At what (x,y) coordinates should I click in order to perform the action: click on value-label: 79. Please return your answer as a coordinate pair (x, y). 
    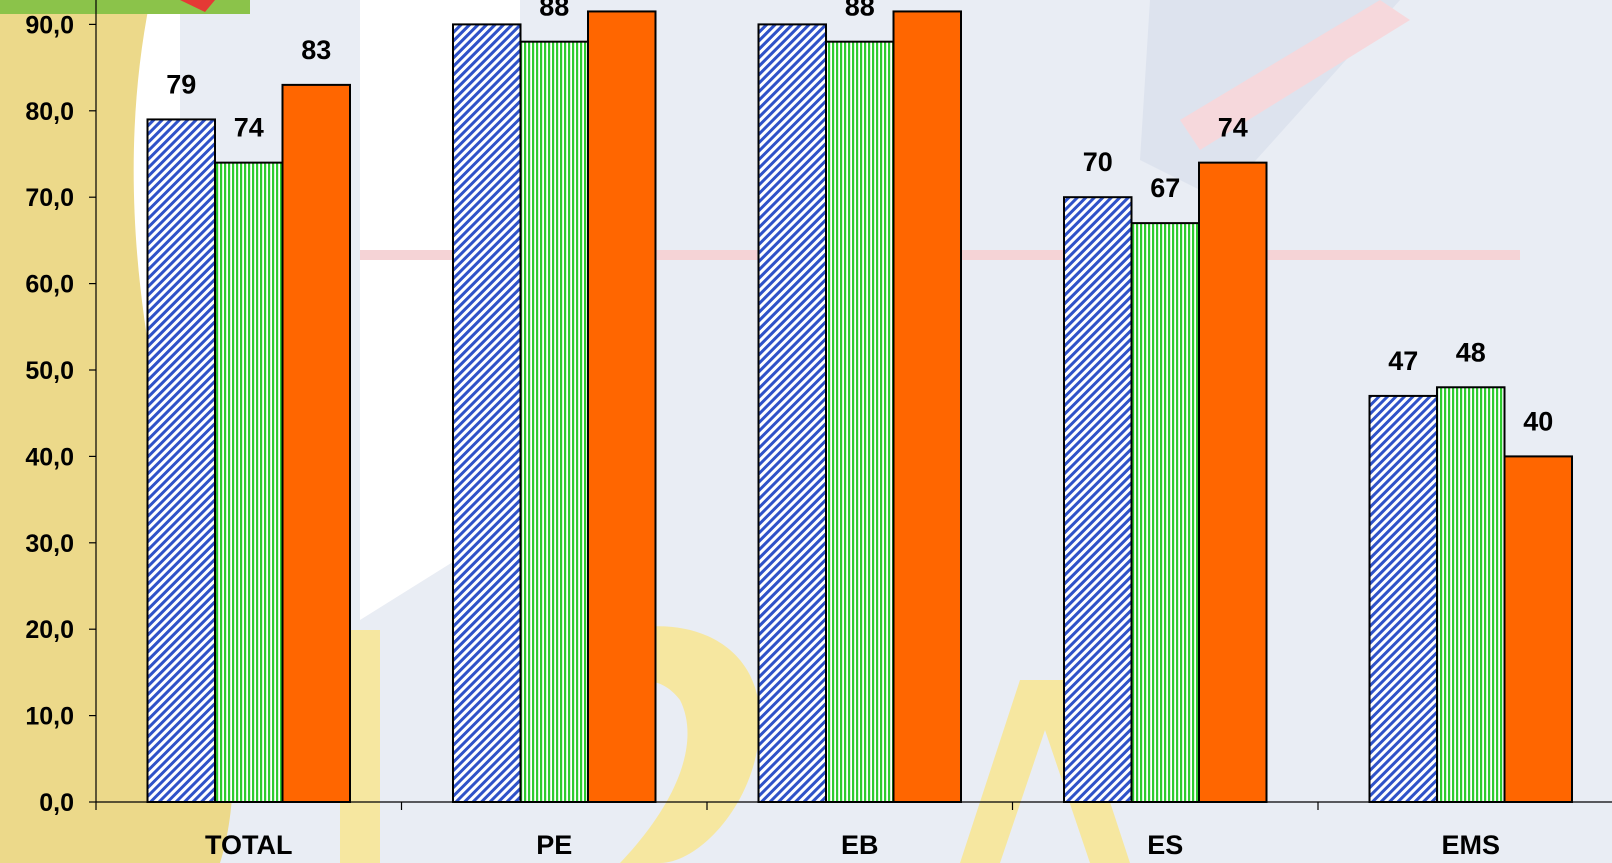
    Looking at the image, I should click on (181, 84).